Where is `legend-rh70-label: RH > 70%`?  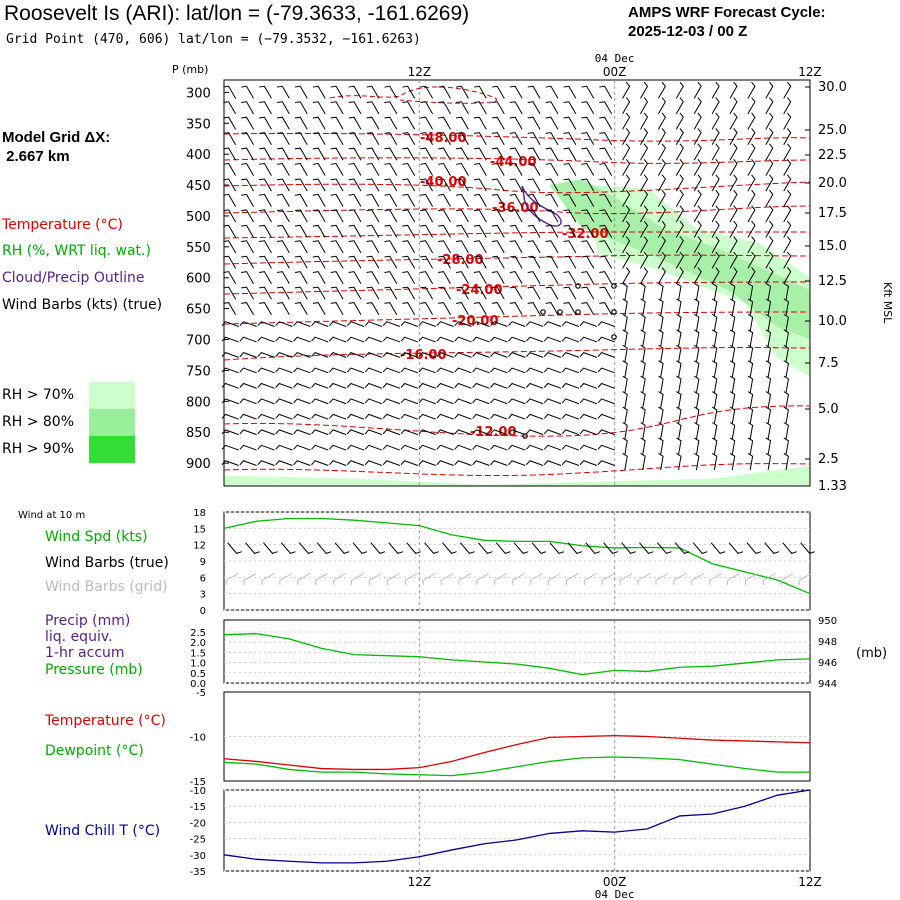
legend-rh70-label: RH > 70% is located at coordinates (38, 395).